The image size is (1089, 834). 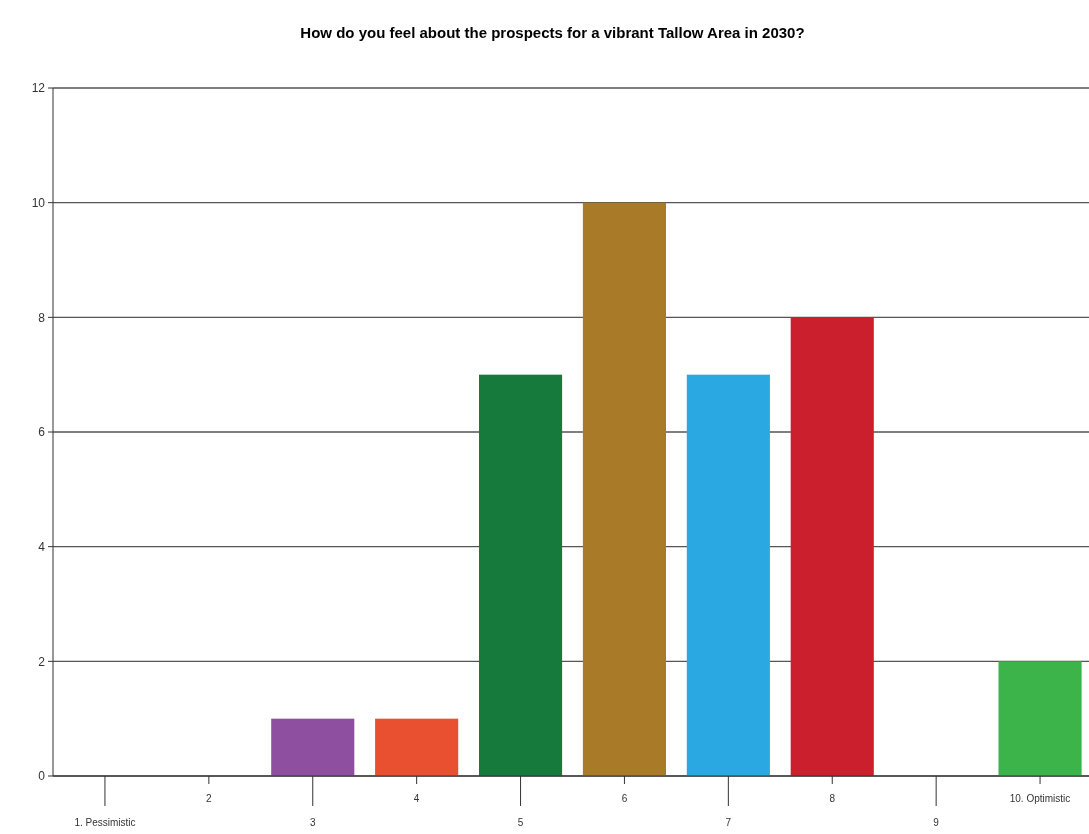 I want to click on y-tick-label: 4, so click(x=42, y=546).